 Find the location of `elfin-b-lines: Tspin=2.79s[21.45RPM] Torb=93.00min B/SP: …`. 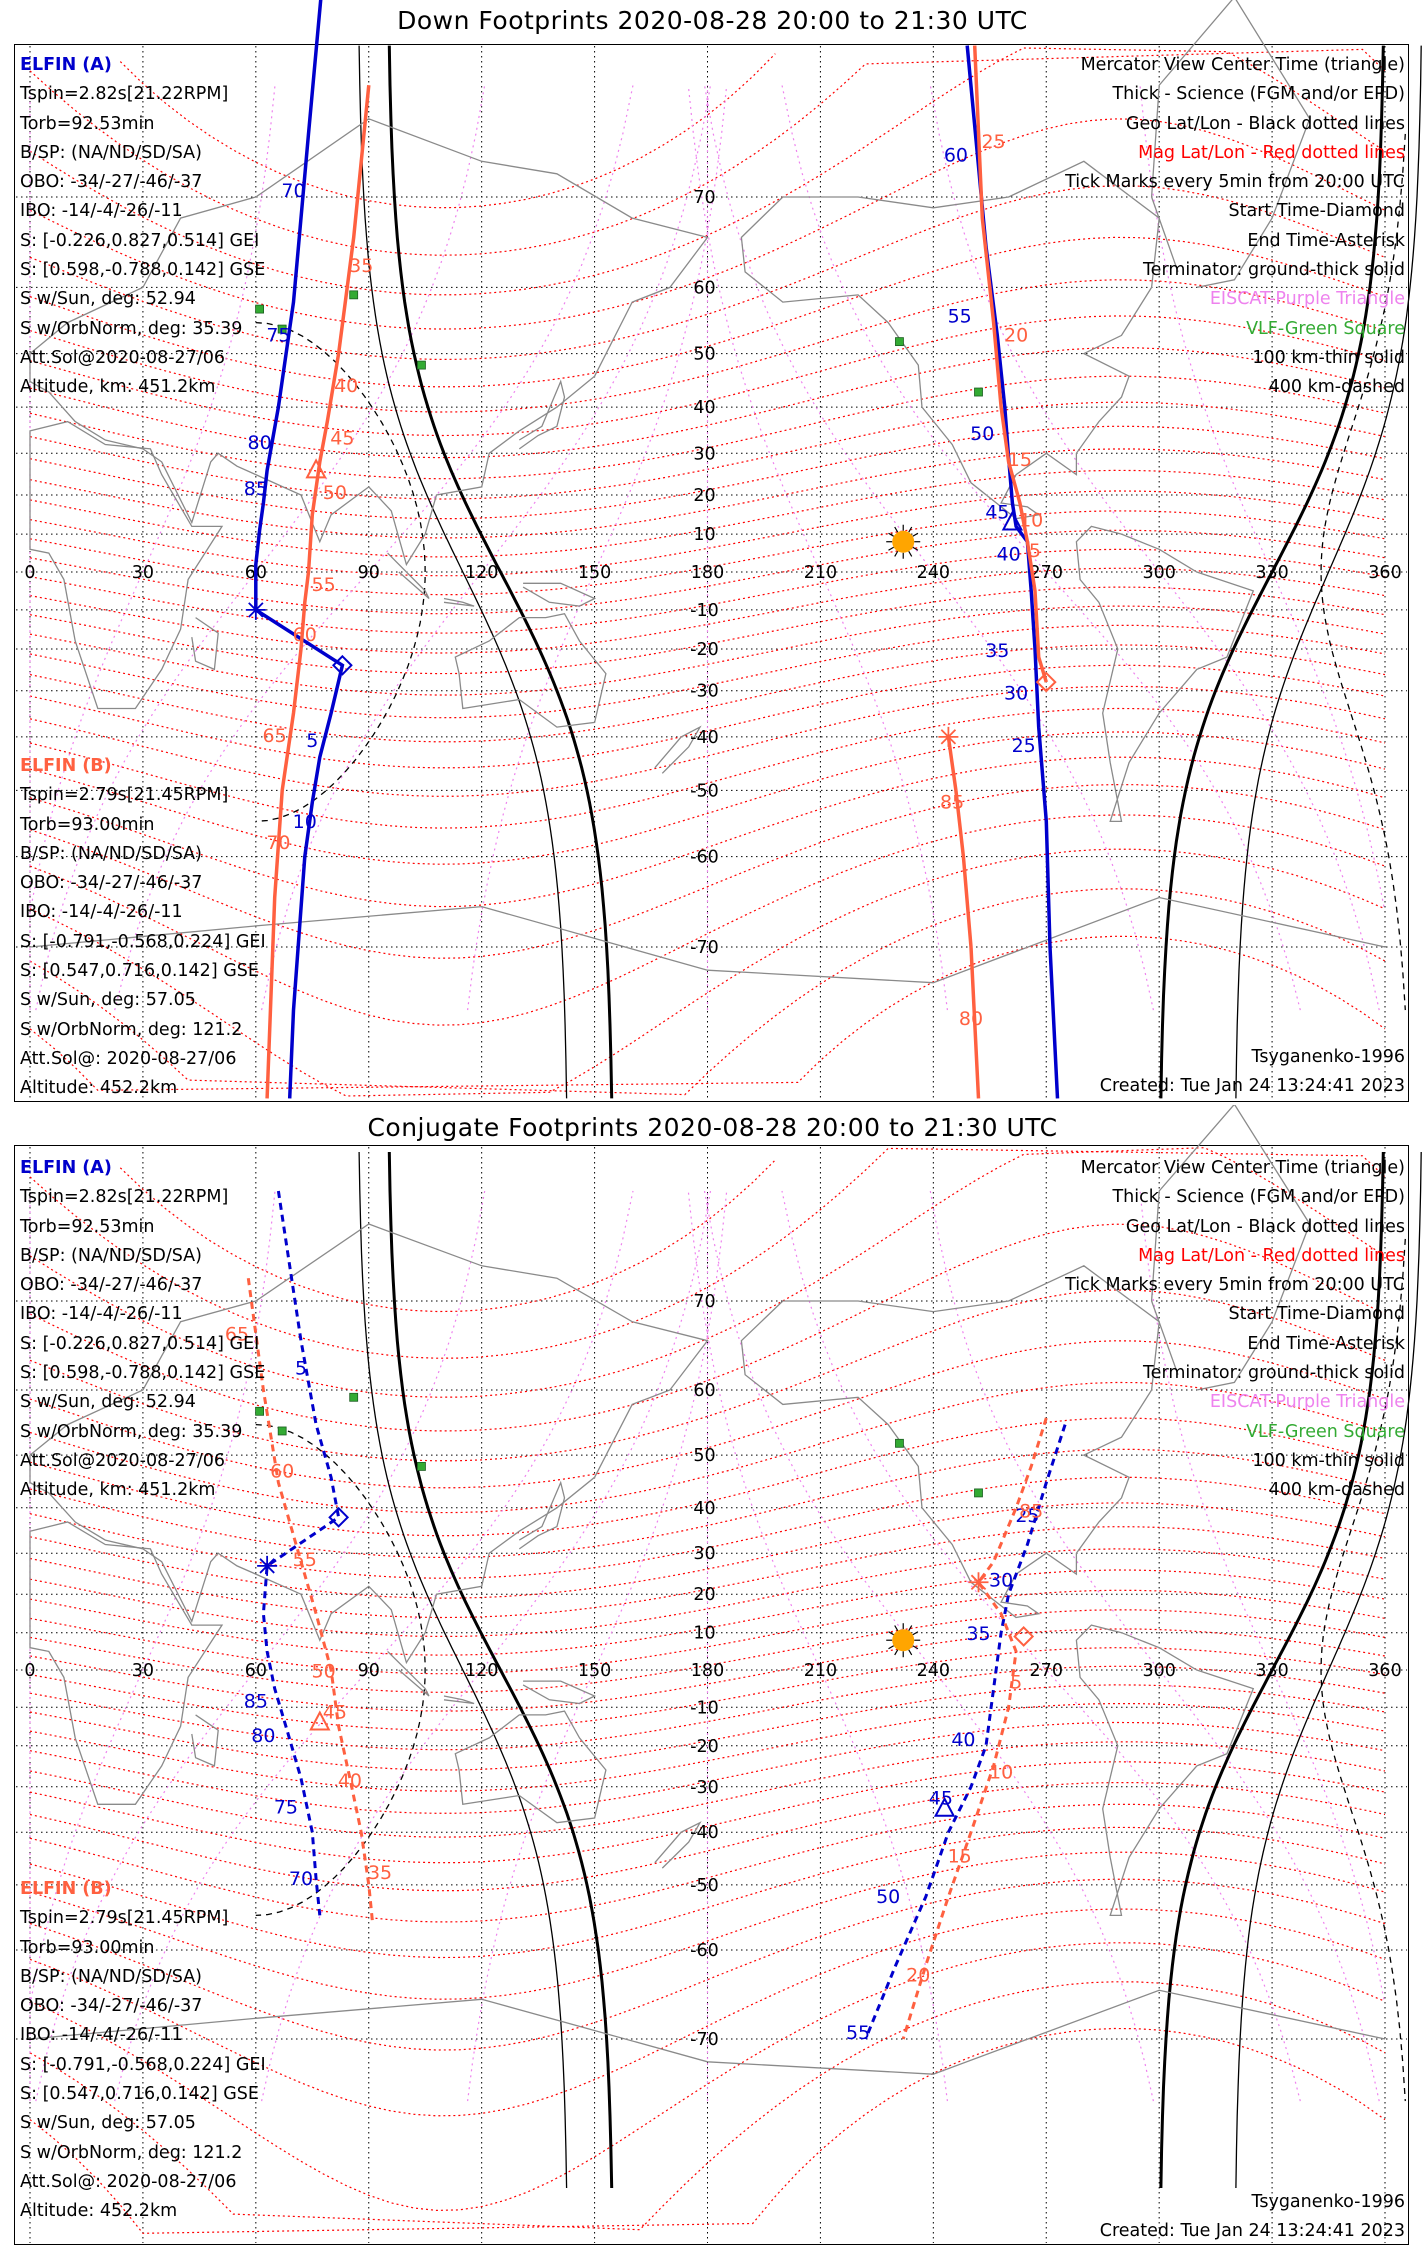

elfin-b-lines: Tspin=2.79s[21.45RPM] Torb=93.00min B/SP: … is located at coordinates (143, 942).